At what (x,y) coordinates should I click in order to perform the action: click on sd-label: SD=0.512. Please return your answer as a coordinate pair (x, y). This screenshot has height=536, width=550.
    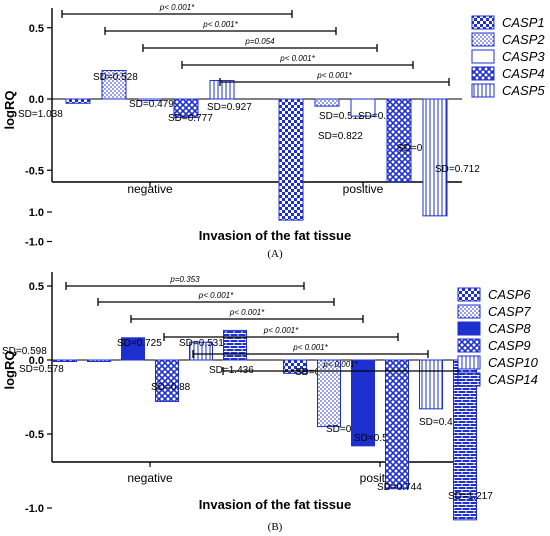
    Looking at the image, I should click on (341, 116).